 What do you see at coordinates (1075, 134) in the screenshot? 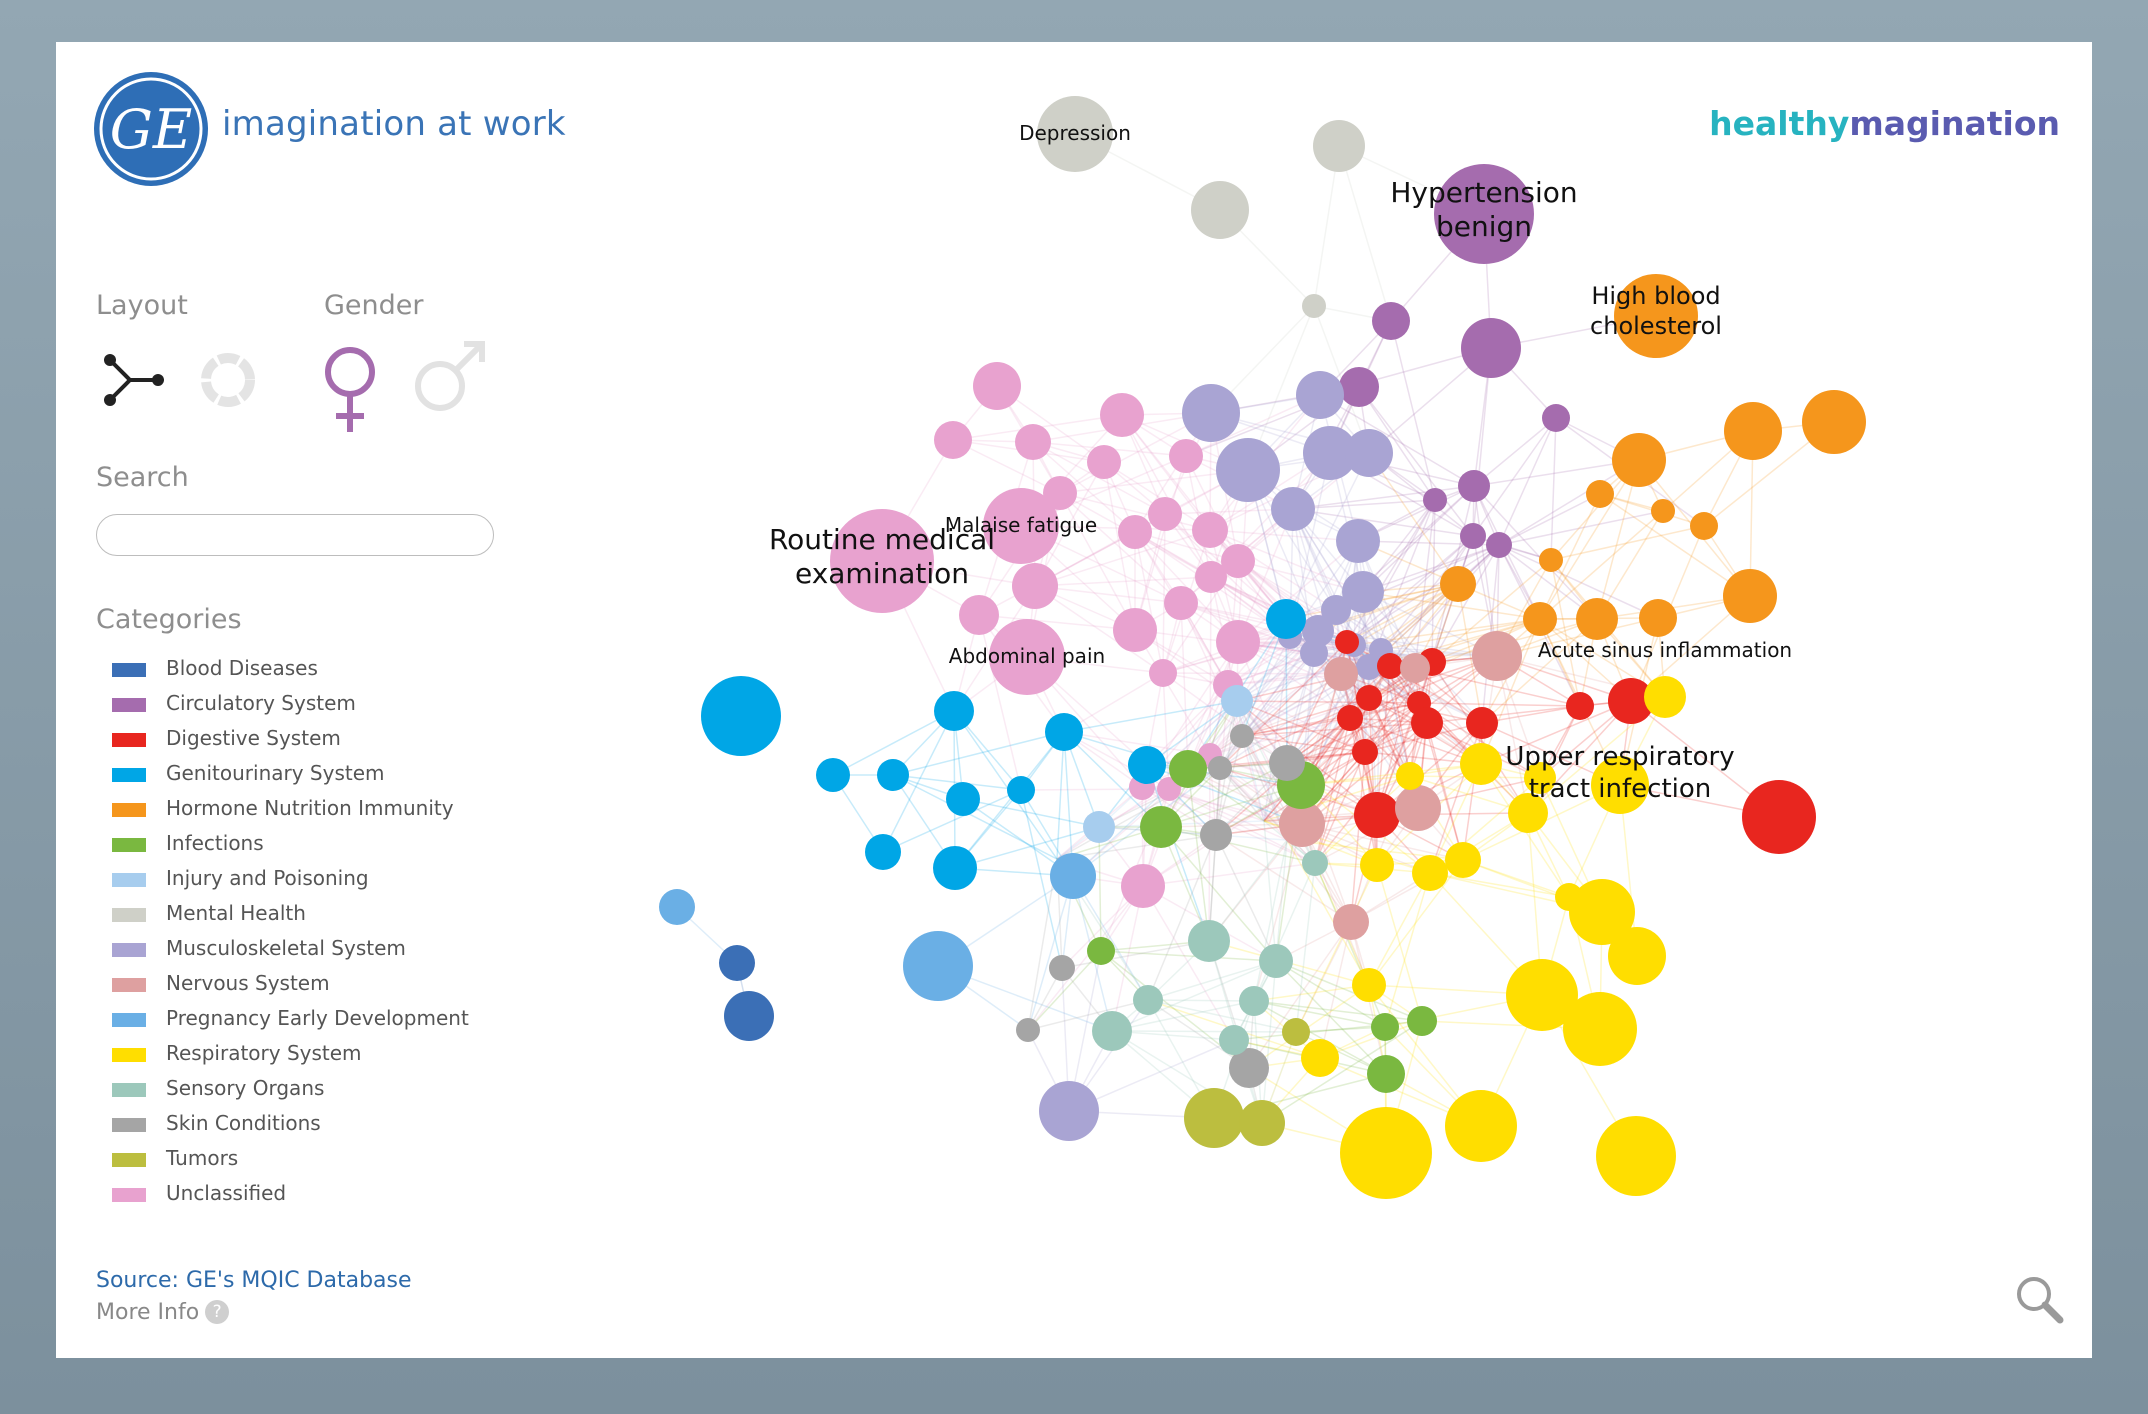
I see `node-depression` at bounding box center [1075, 134].